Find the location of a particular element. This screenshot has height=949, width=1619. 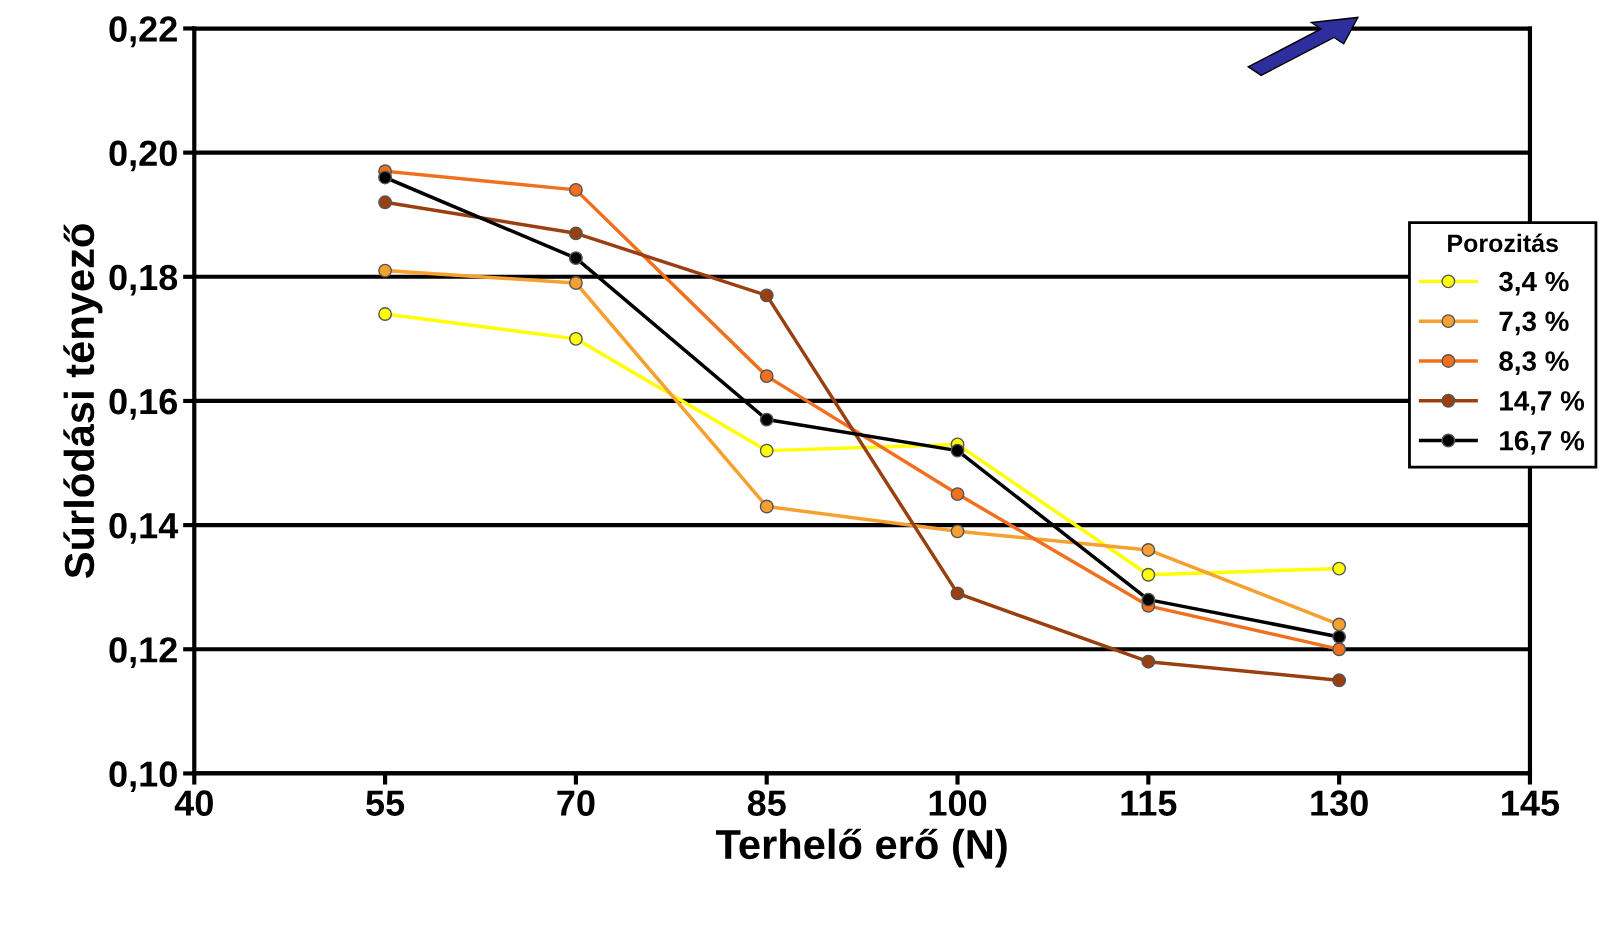

x-tick-label: 145 is located at coordinates (1531, 803).